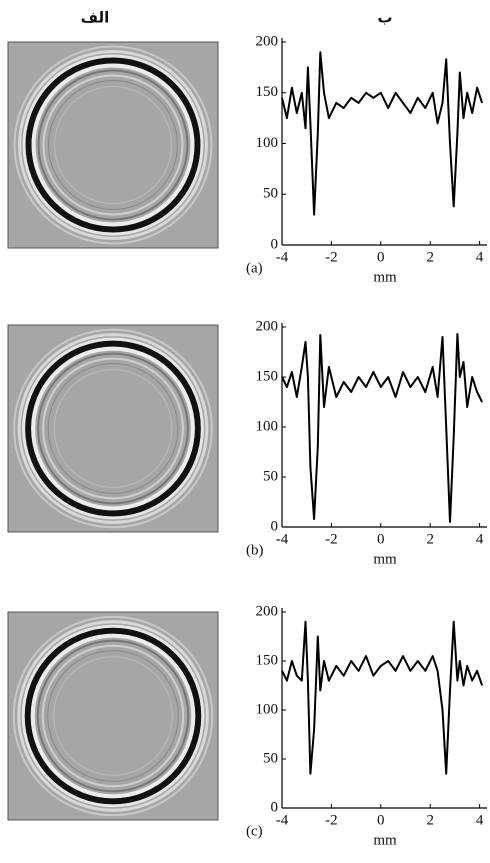  I want to click on column-header: ب, so click(384, 18).